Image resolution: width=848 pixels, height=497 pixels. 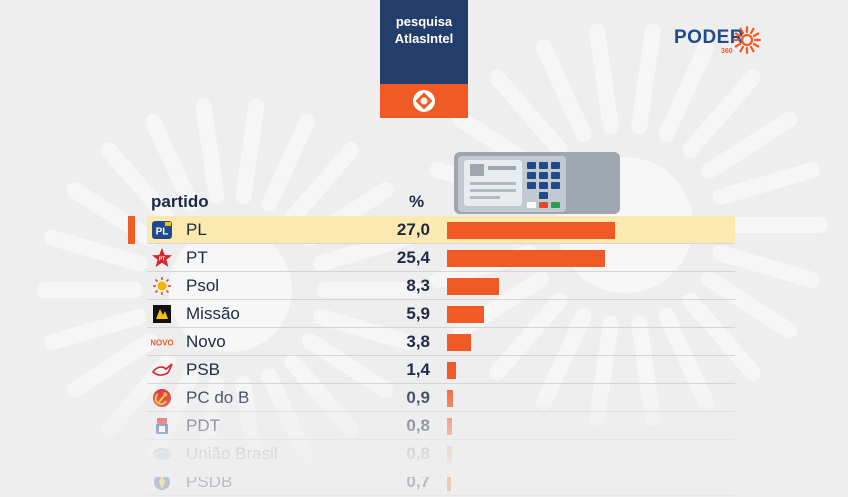 What do you see at coordinates (418, 341) in the screenshot?
I see `data-label: 3,8` at bounding box center [418, 341].